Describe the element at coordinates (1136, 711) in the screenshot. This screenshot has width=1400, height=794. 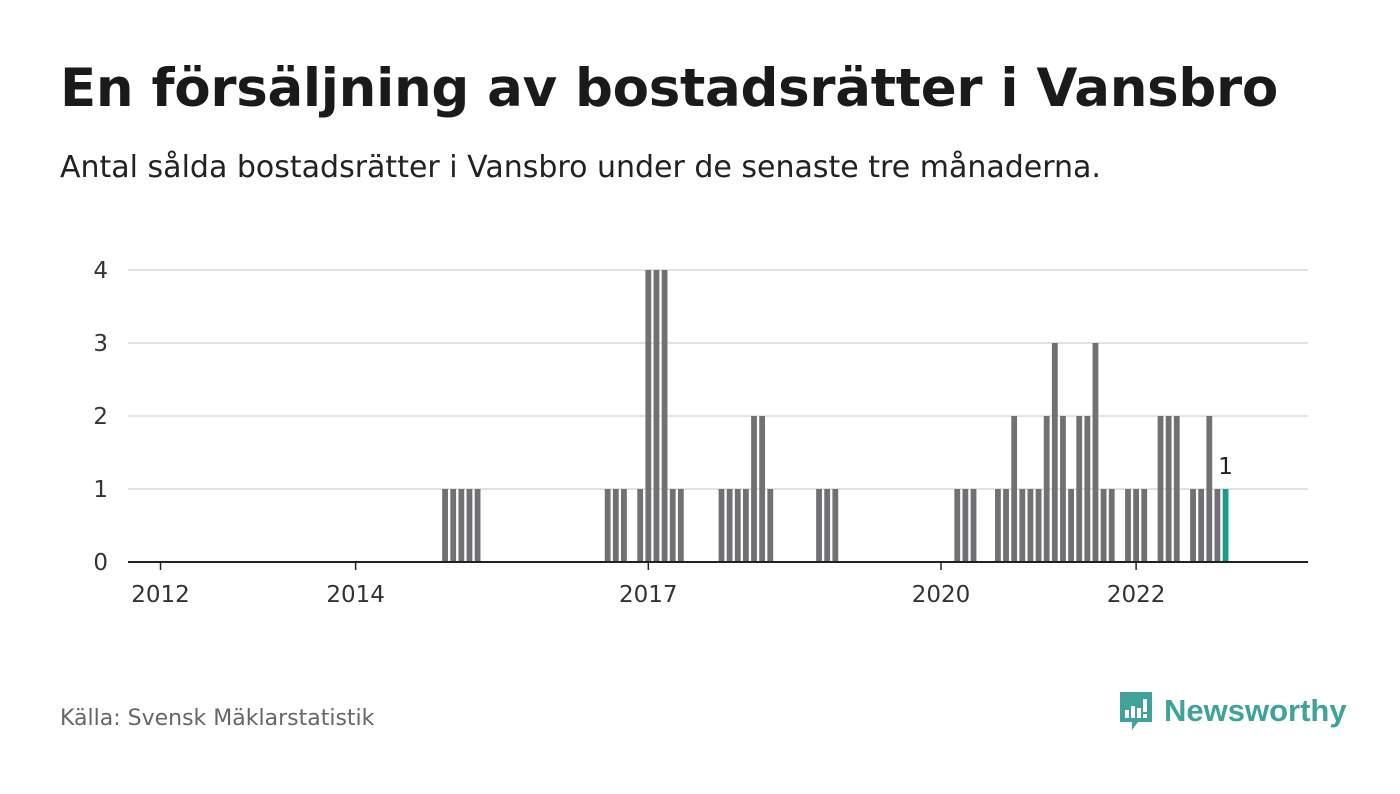
I see `newsworthy-logo-icon` at that location.